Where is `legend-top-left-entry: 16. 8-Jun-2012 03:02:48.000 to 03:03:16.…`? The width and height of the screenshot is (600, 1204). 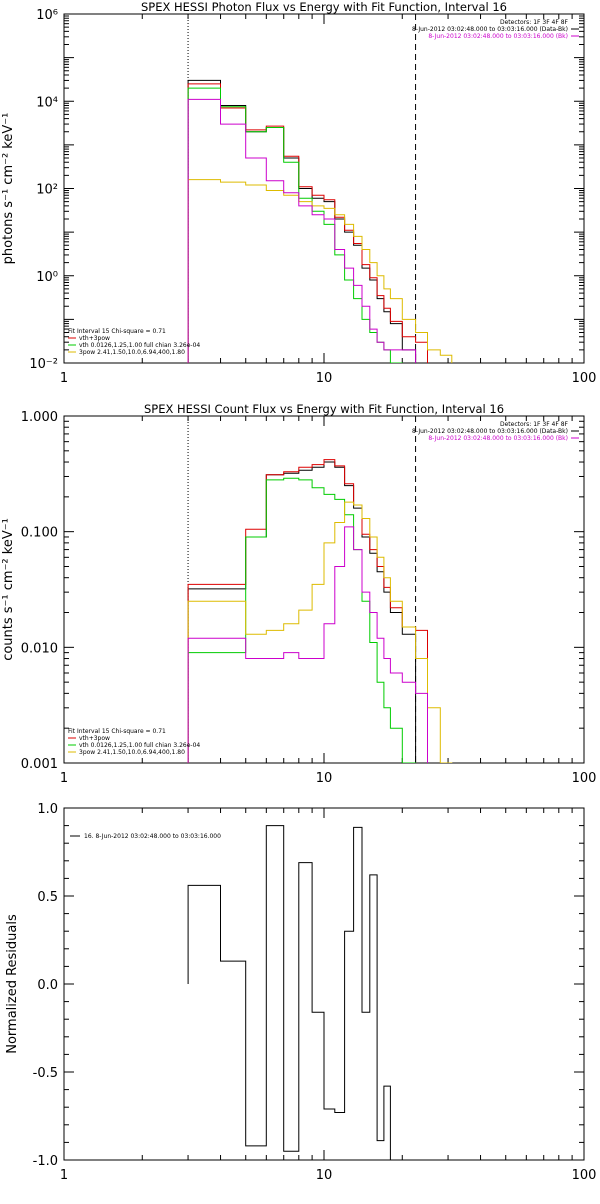
legend-top-left-entry: 16. 8-Jun-2012 03:02:48.000 to 03:03:16.… is located at coordinates (152, 836).